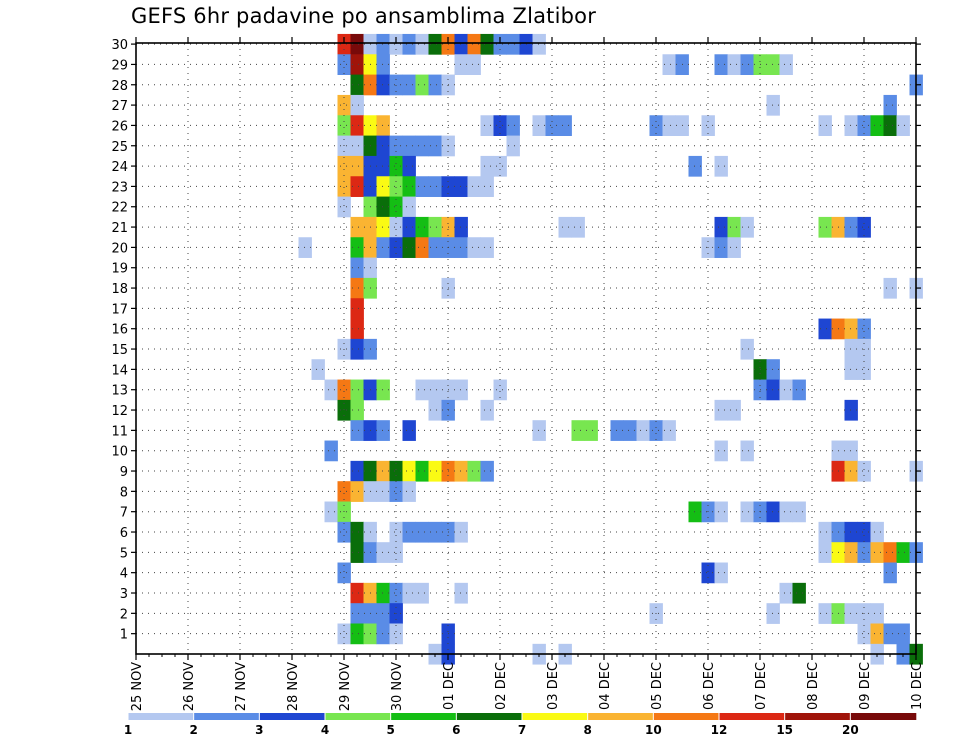 Image resolution: width=960 pixels, height=742 pixels. What do you see at coordinates (709, 686) in the screenshot?
I see `x-tick-label: 06 DEC` at bounding box center [709, 686].